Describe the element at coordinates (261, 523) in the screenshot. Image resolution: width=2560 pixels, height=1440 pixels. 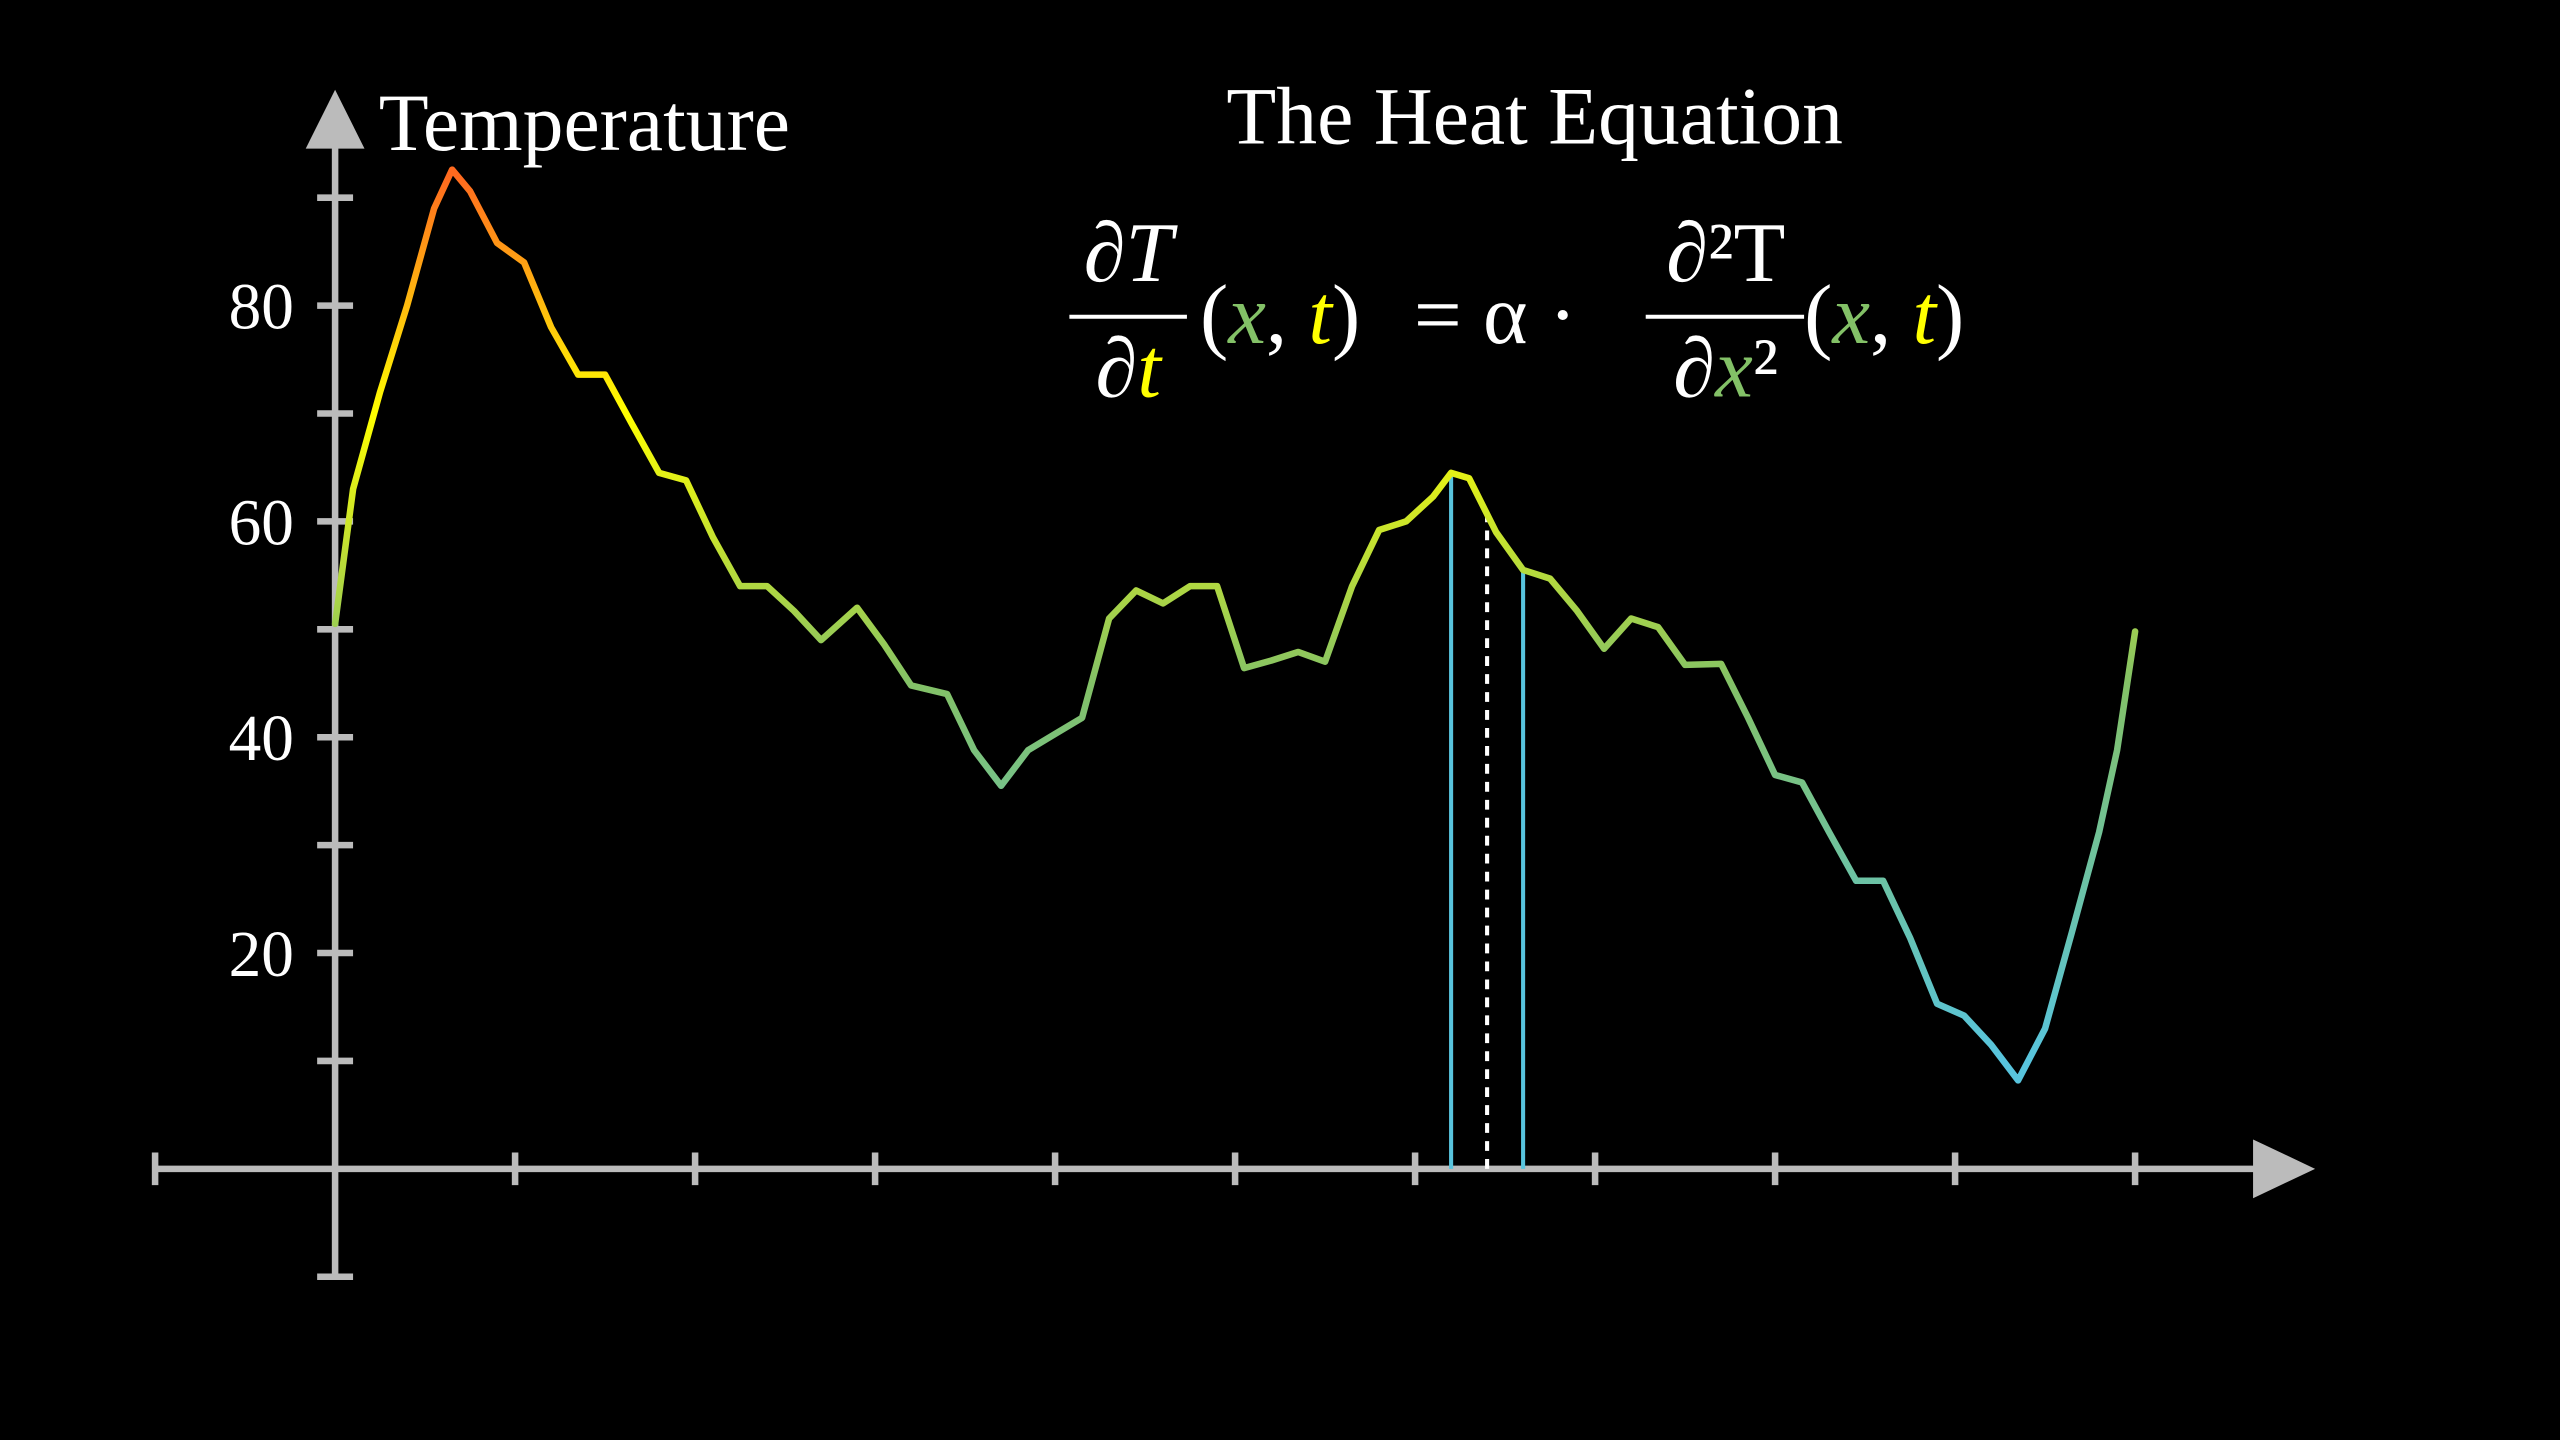
I see `y-tick-label: 60` at that location.